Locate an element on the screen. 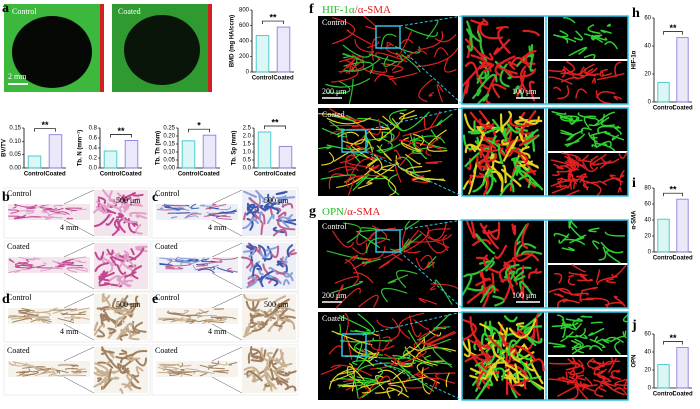  defect is located at coordinates (162, 50).